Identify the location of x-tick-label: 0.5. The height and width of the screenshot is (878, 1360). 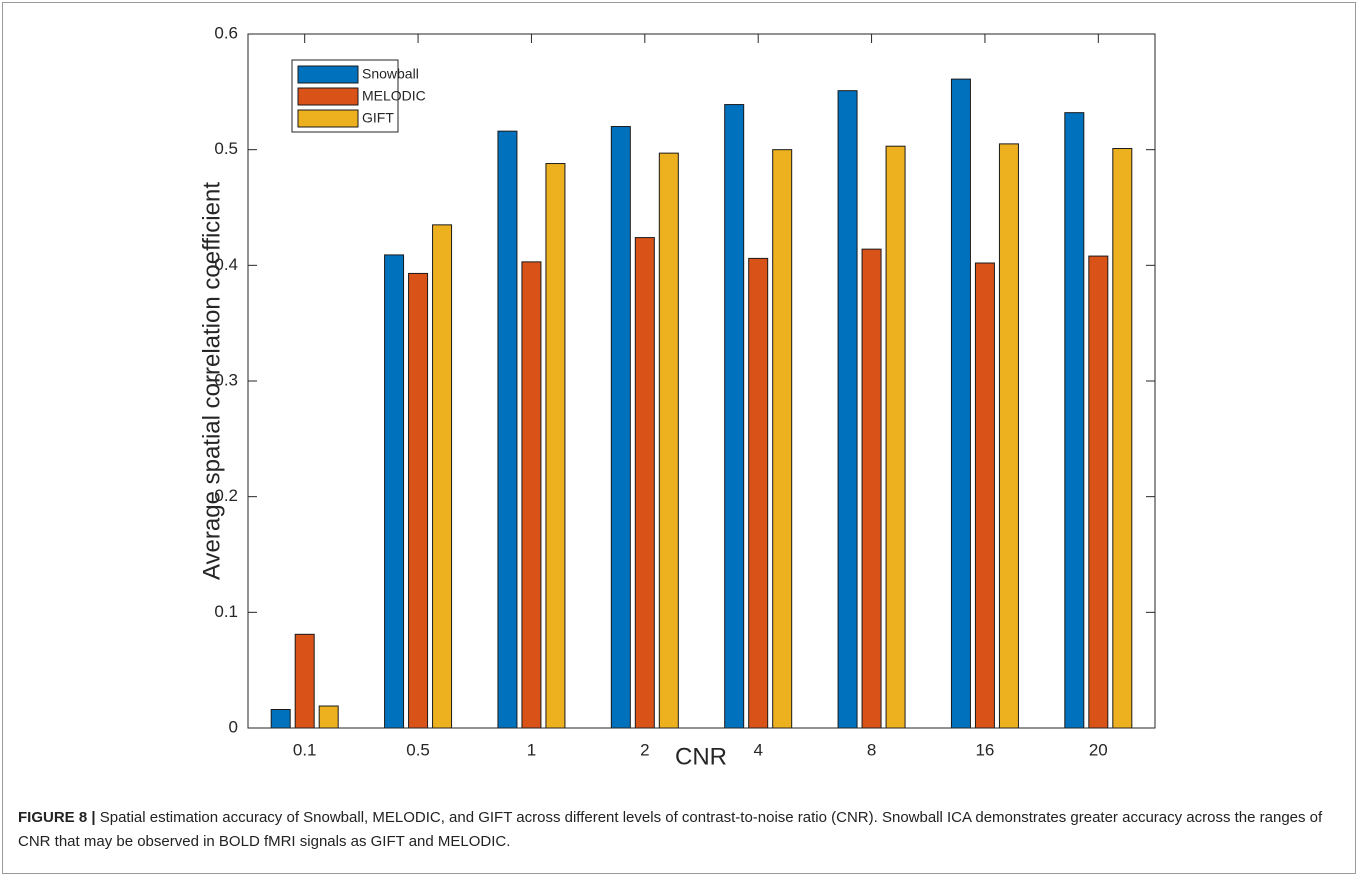
(418, 749).